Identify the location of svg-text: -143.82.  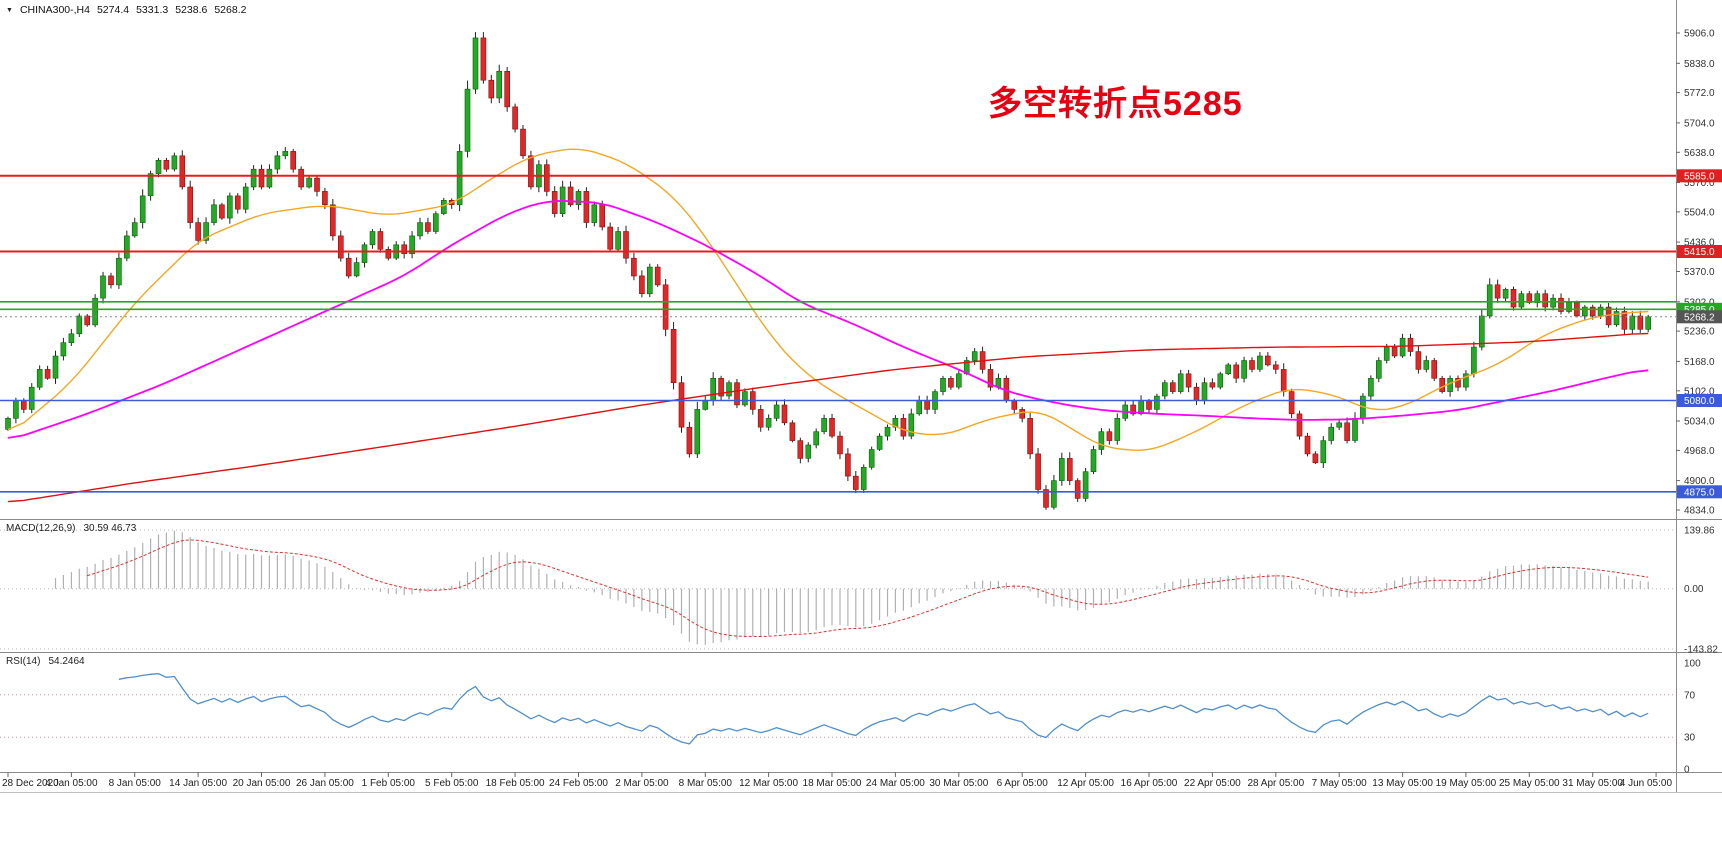
(1701, 650).